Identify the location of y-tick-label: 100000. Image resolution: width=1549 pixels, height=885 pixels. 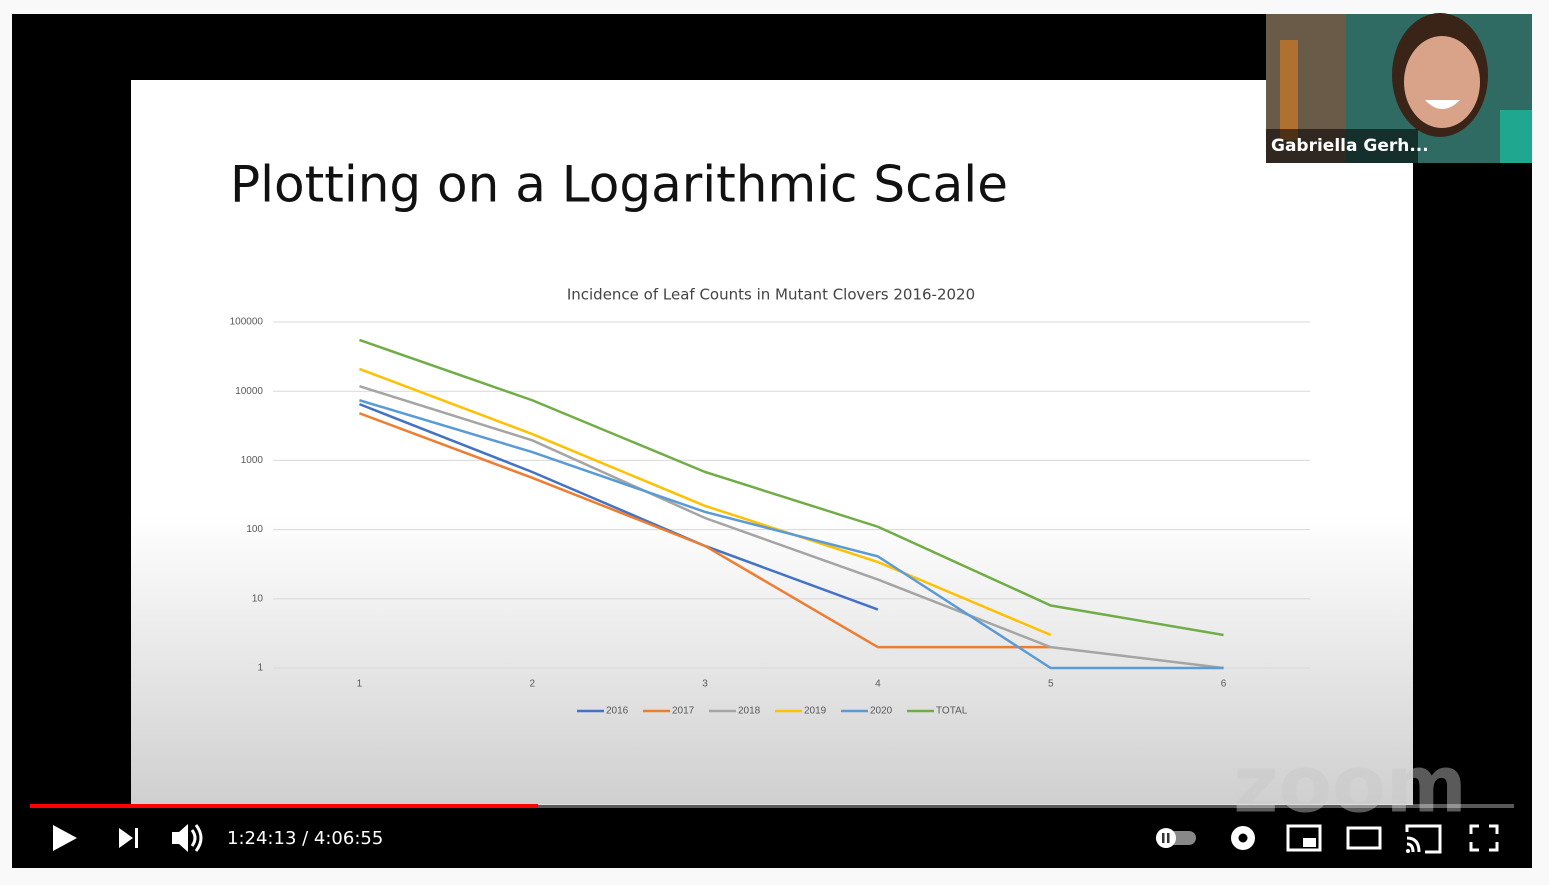
(247, 322).